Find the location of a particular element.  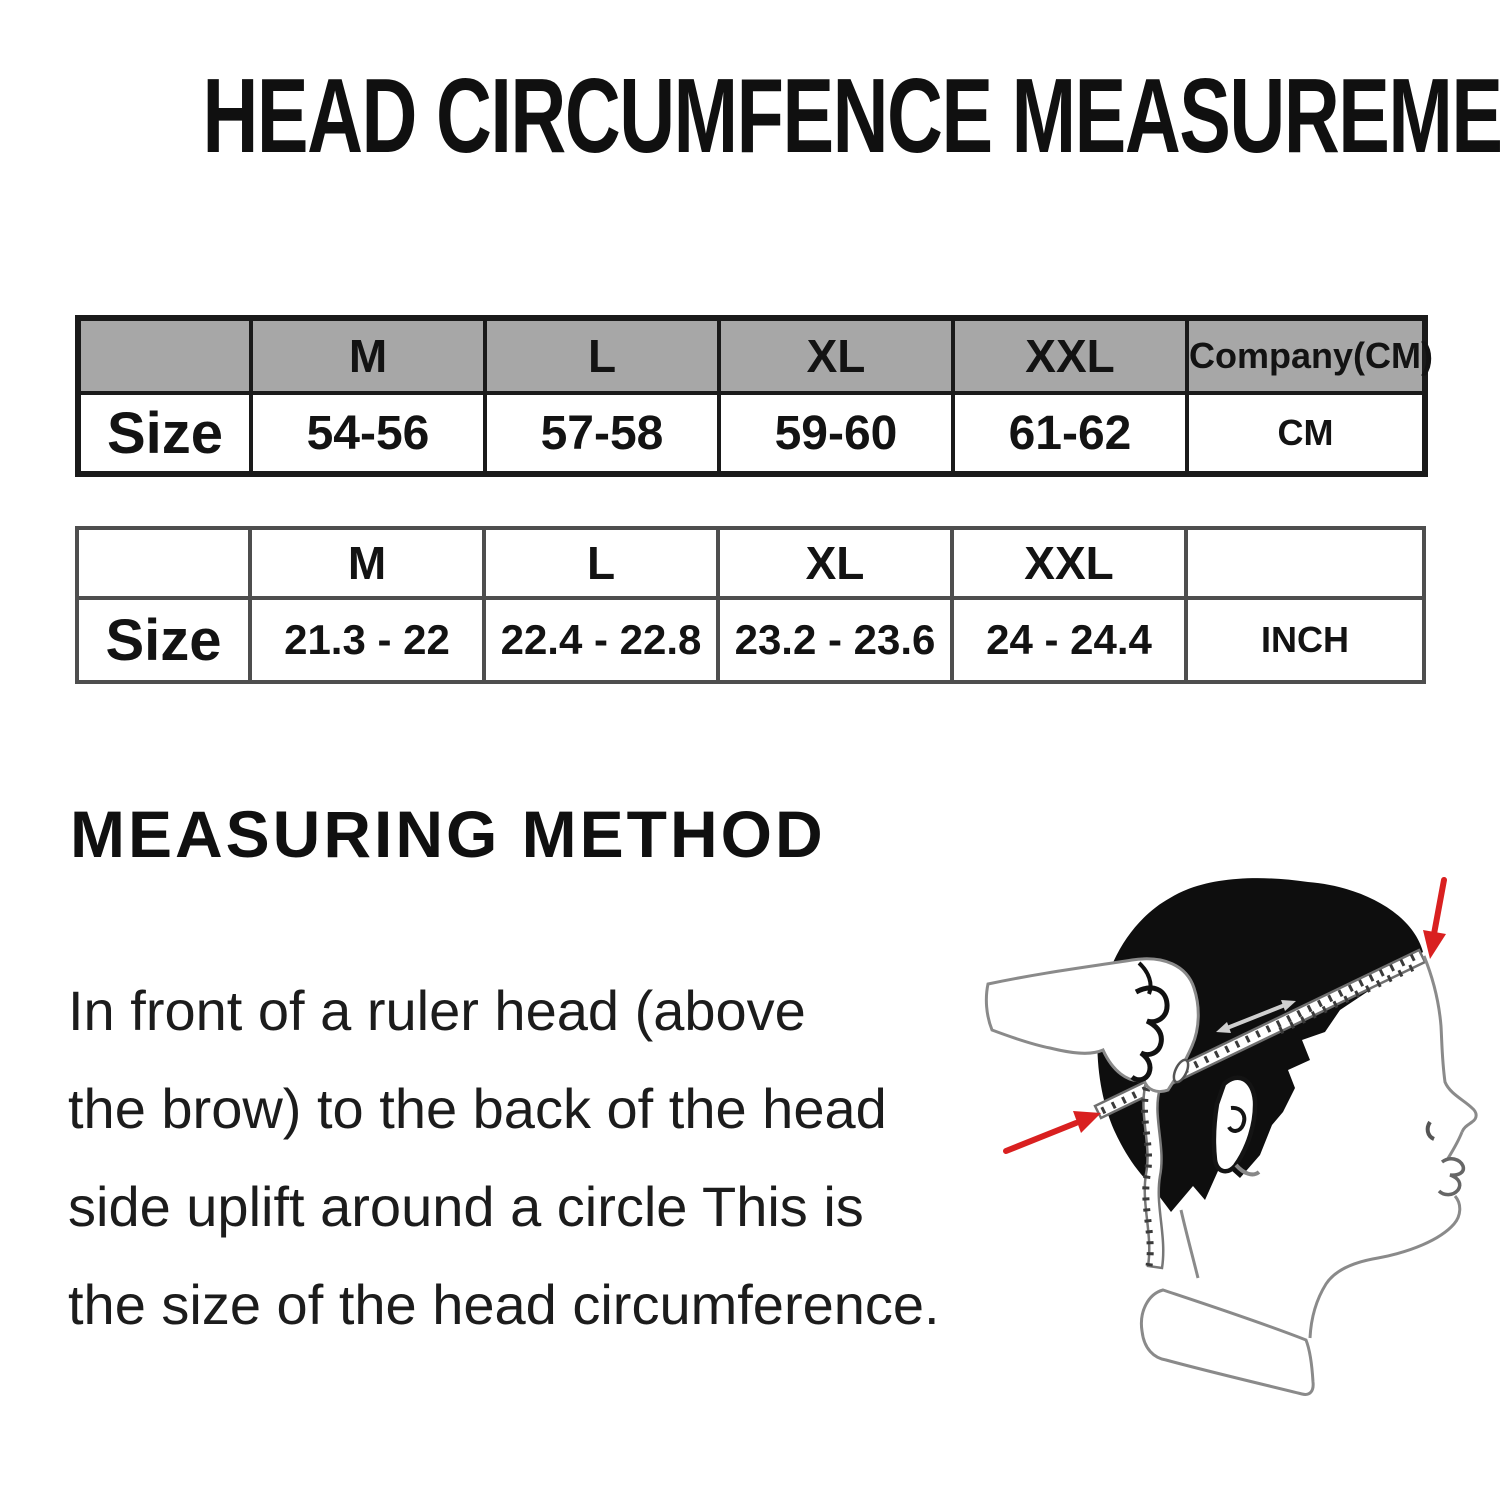

cm-table-header-row: M L XL XXL Company(CM) is located at coordinates (754, 355).